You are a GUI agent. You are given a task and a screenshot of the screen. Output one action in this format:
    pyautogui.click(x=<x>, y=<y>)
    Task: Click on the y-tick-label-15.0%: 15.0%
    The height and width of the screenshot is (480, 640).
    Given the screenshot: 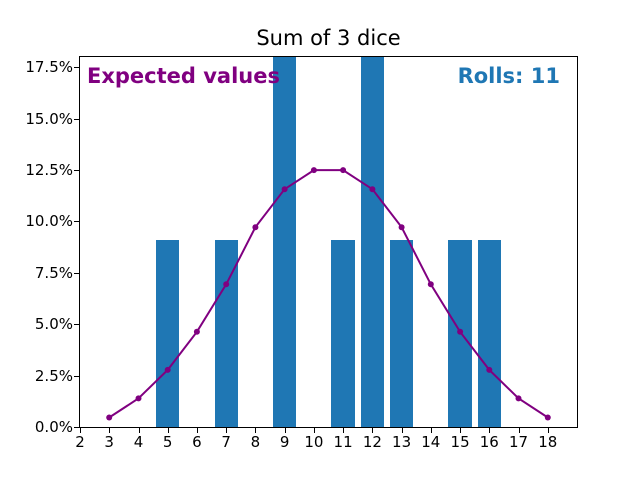 What is the action you would take?
    pyautogui.click(x=49, y=118)
    